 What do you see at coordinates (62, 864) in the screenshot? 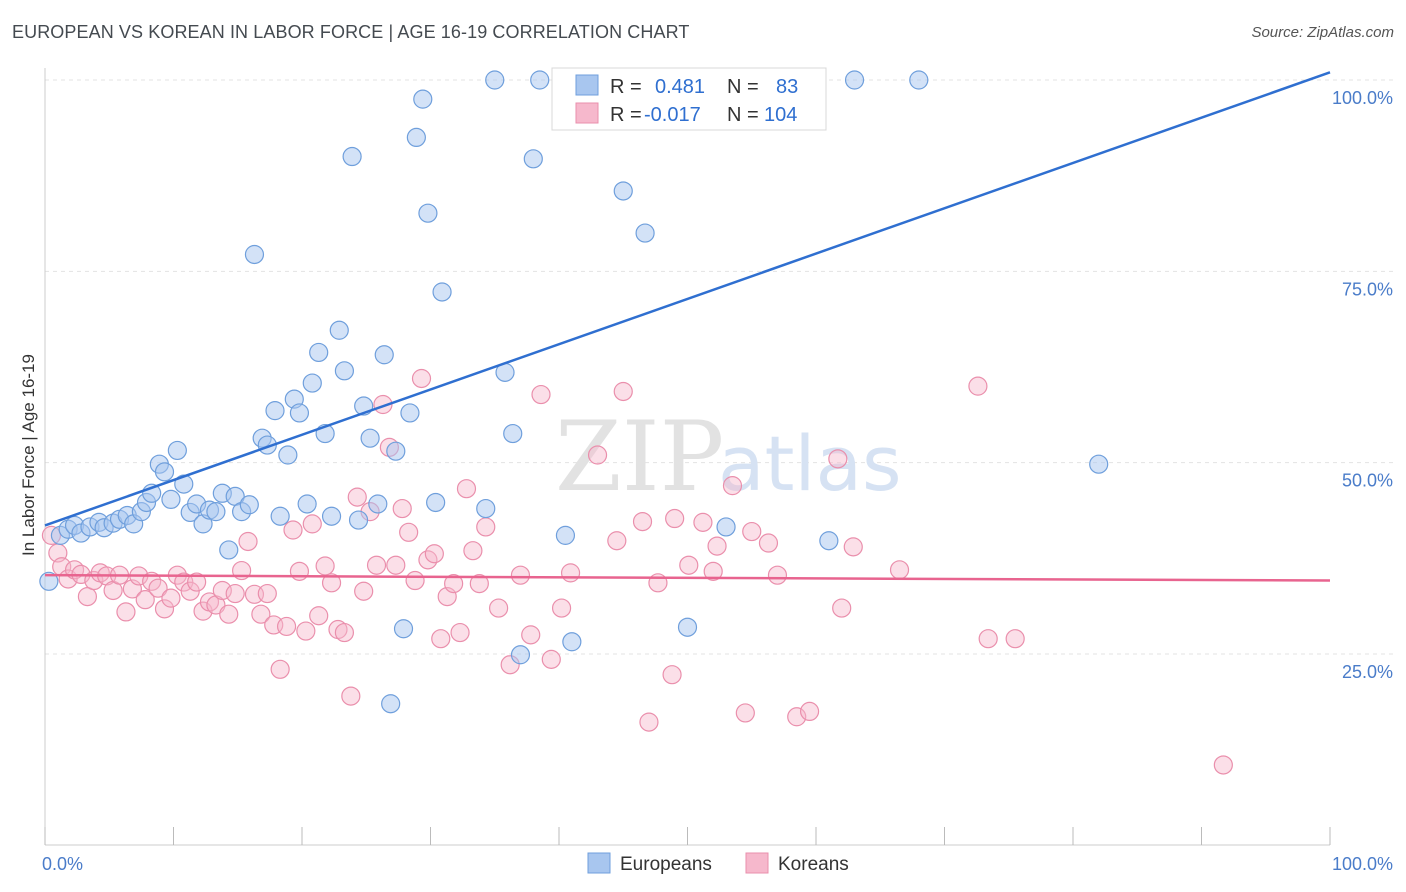
I see `x-tick-label: 0.0%` at bounding box center [62, 864].